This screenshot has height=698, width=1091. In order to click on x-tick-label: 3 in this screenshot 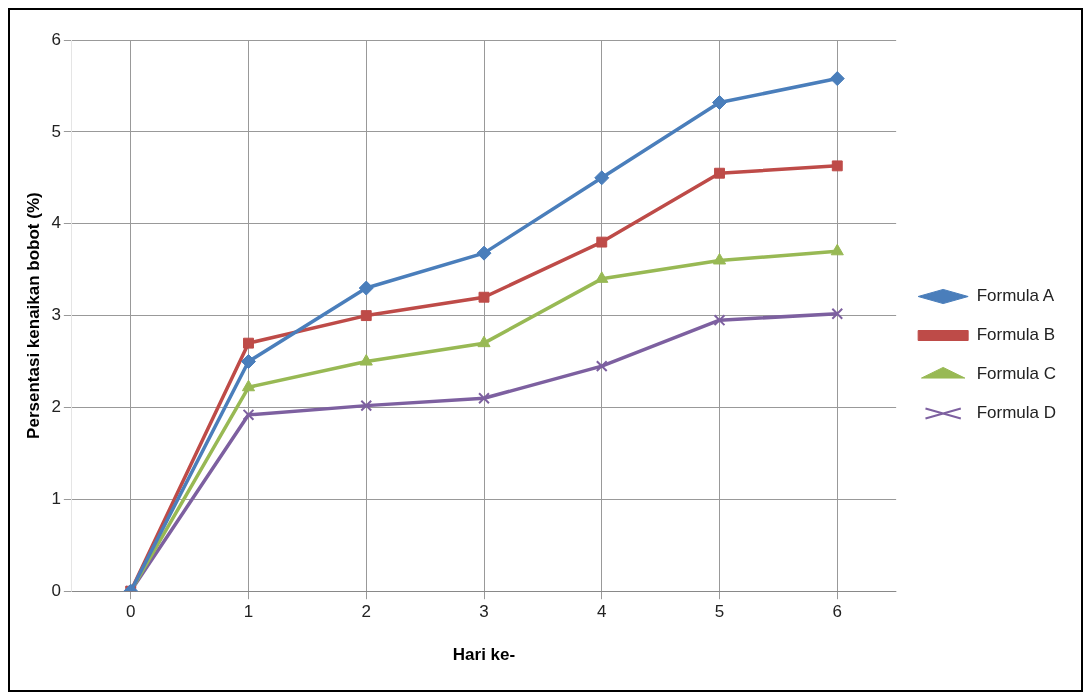, I will do `click(484, 612)`.